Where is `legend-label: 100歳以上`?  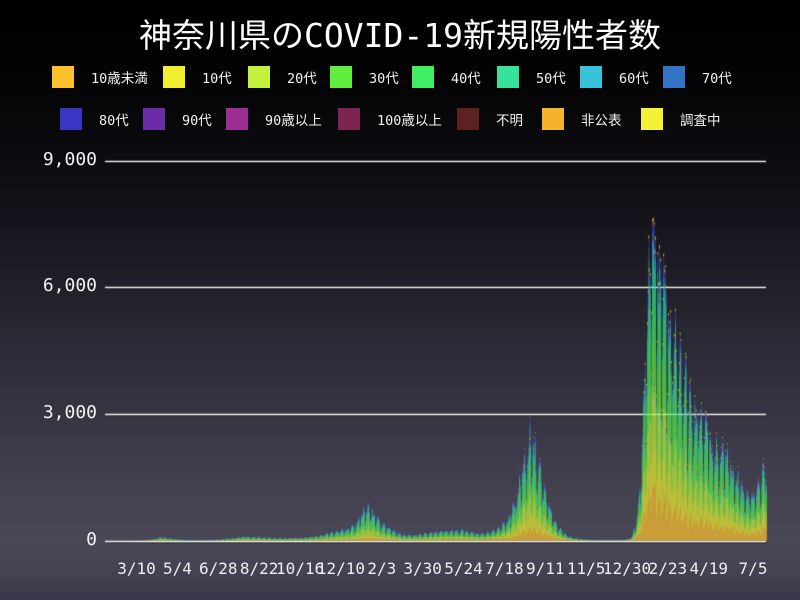 legend-label: 100歳以上 is located at coordinates (409, 121).